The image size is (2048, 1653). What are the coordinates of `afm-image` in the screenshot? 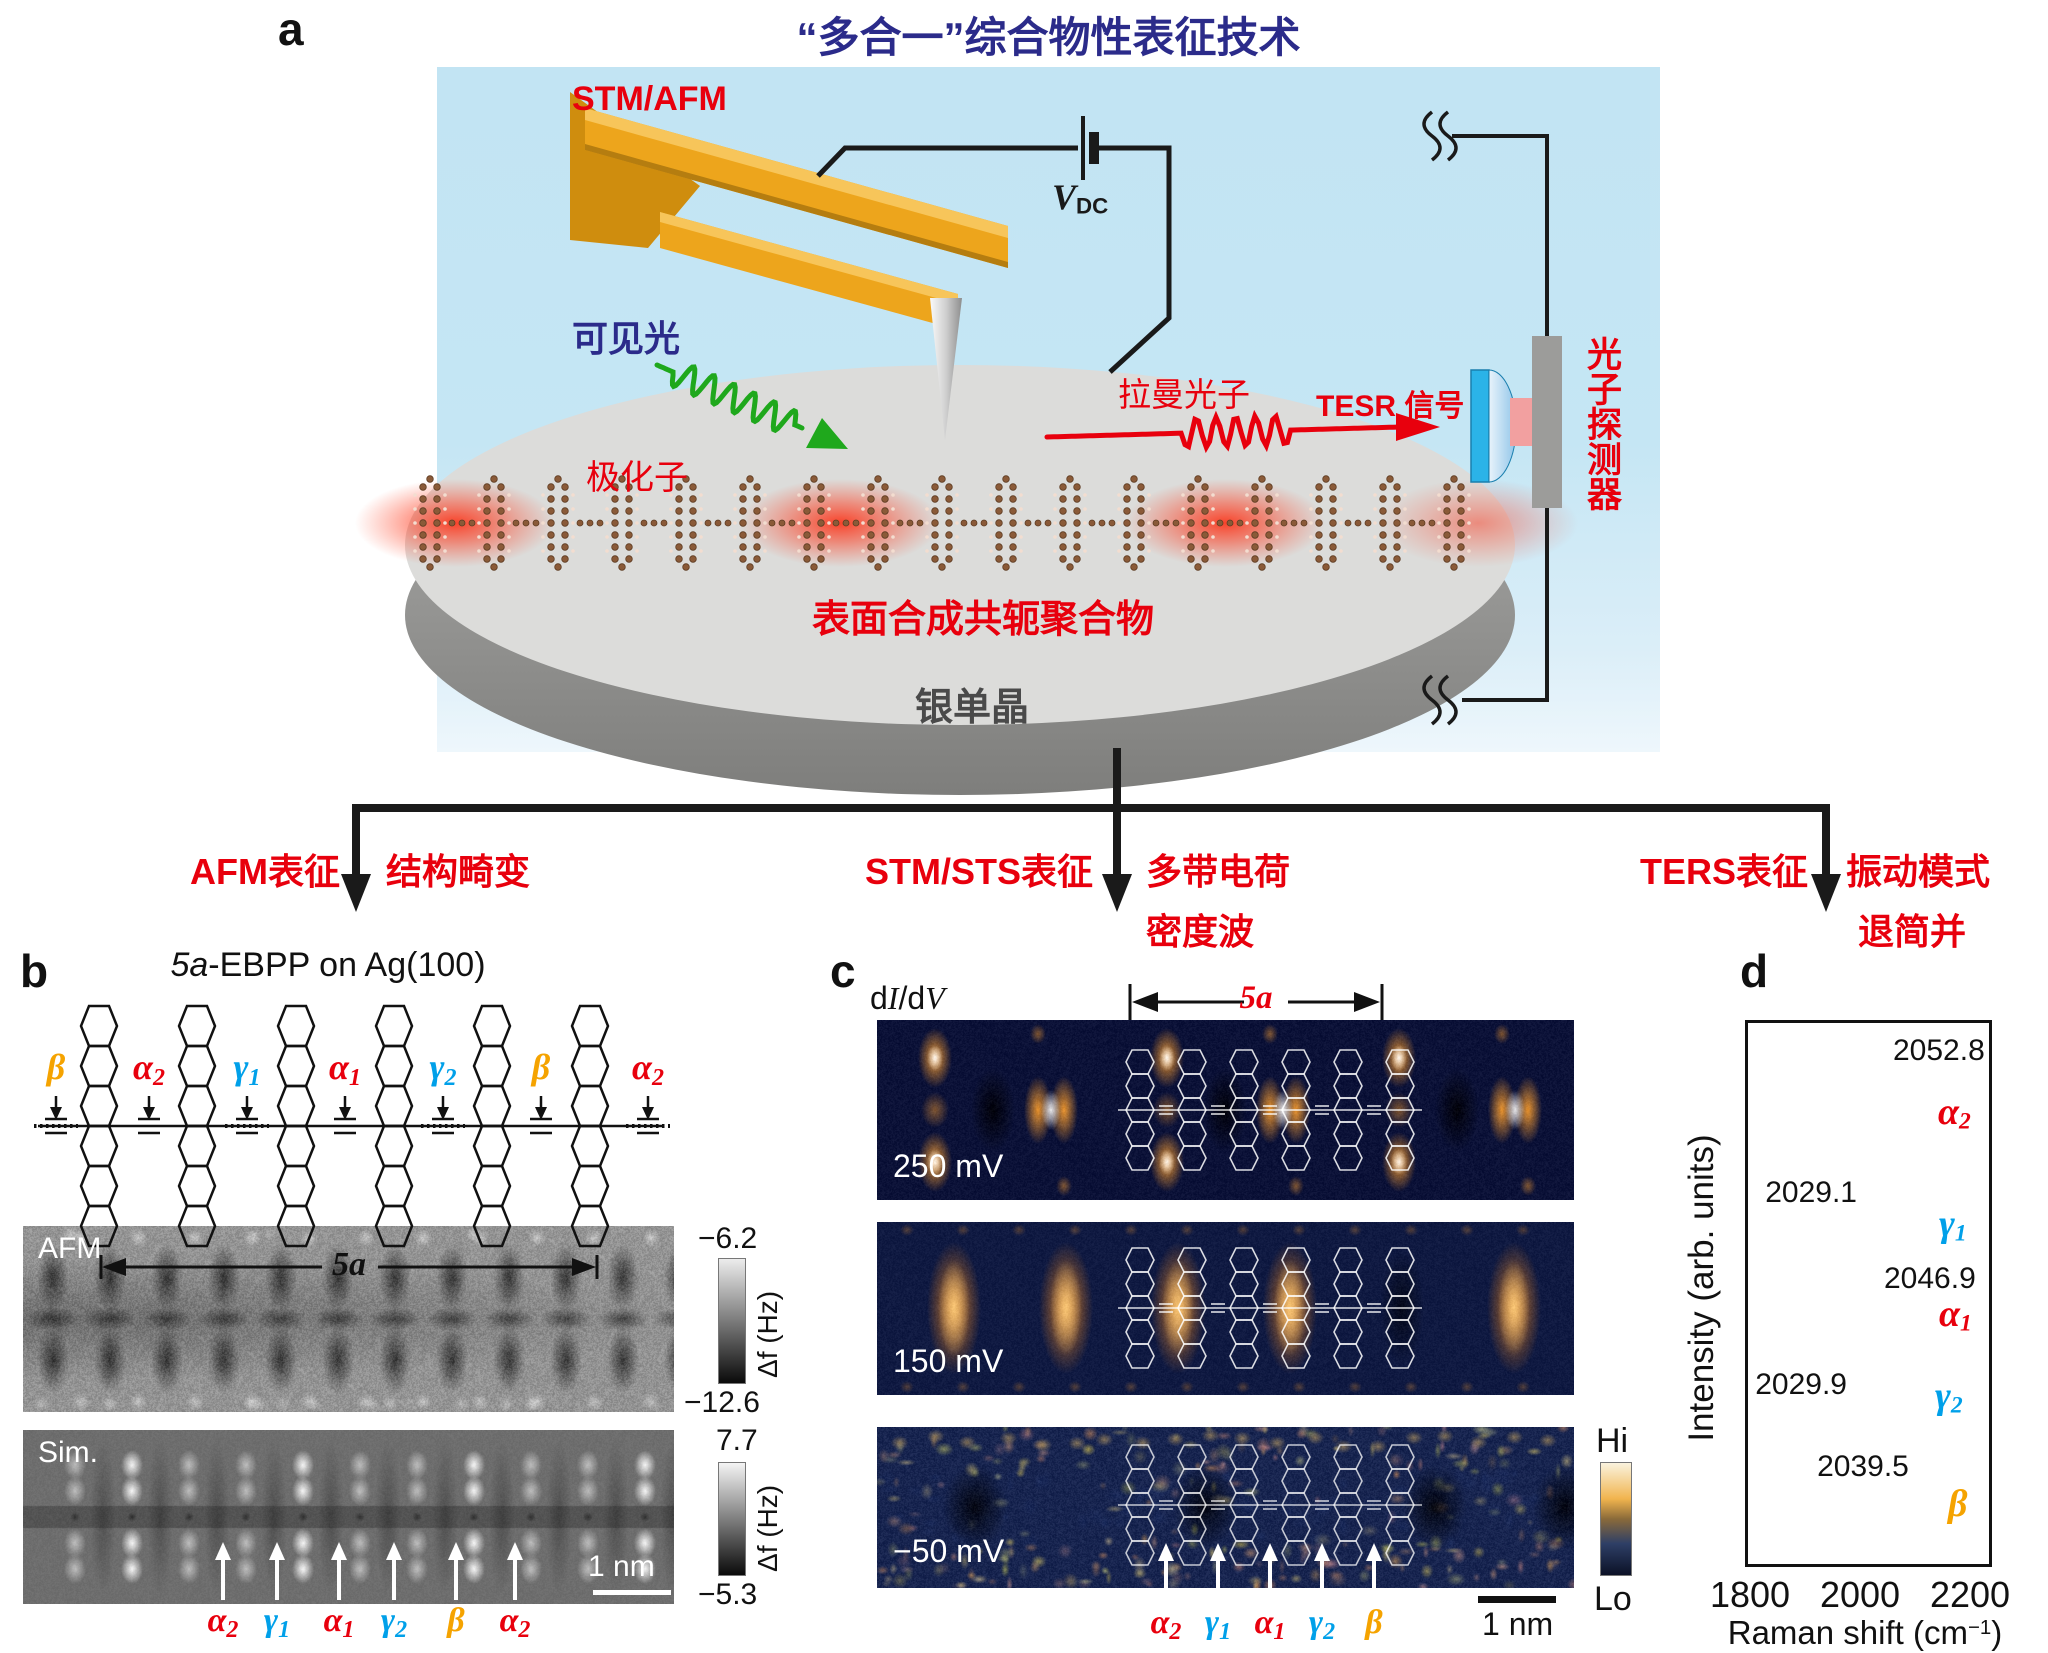 It's located at (348, 1319).